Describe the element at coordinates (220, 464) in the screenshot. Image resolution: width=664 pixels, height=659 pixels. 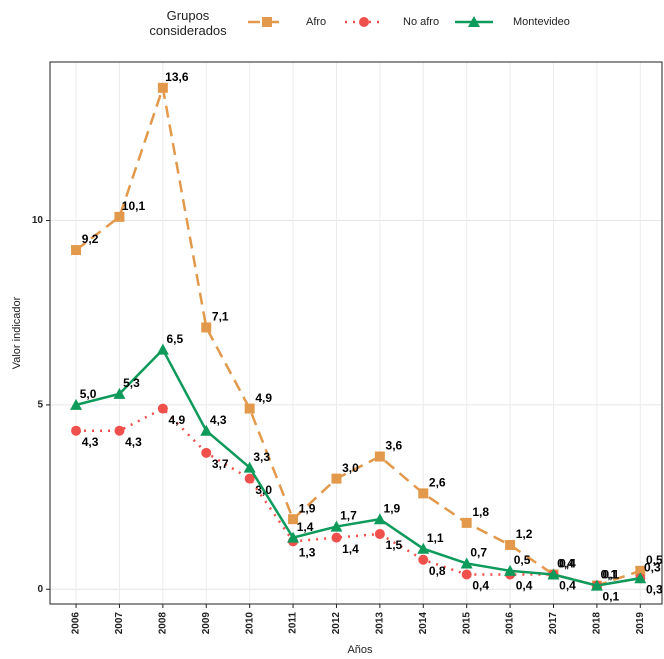
I see `value-label: 3,7` at that location.